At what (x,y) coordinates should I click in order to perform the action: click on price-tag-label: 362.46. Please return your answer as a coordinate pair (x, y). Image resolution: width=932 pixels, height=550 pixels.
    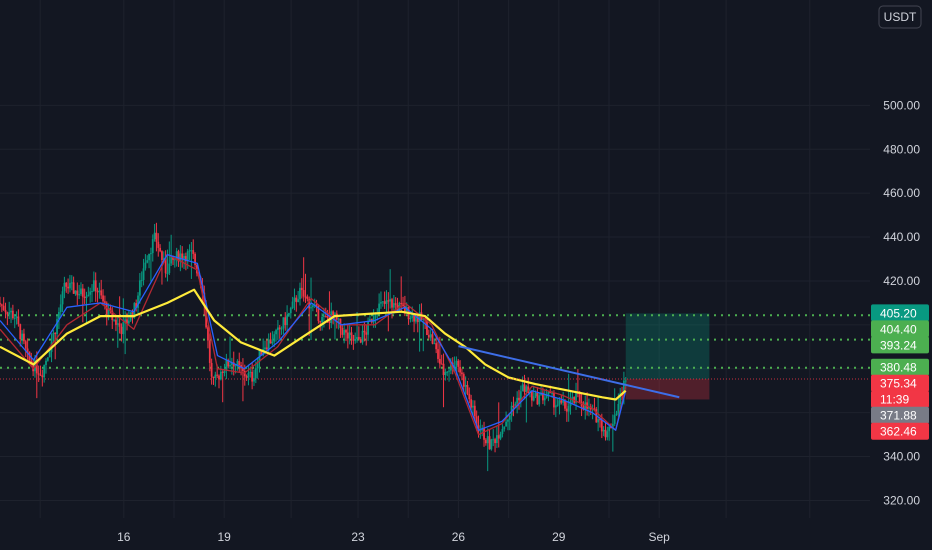
    Looking at the image, I should click on (898, 432).